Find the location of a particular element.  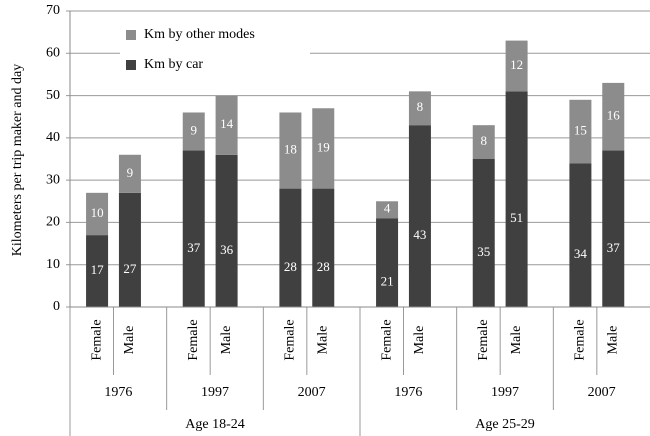

data-label: 18 is located at coordinates (290, 149).